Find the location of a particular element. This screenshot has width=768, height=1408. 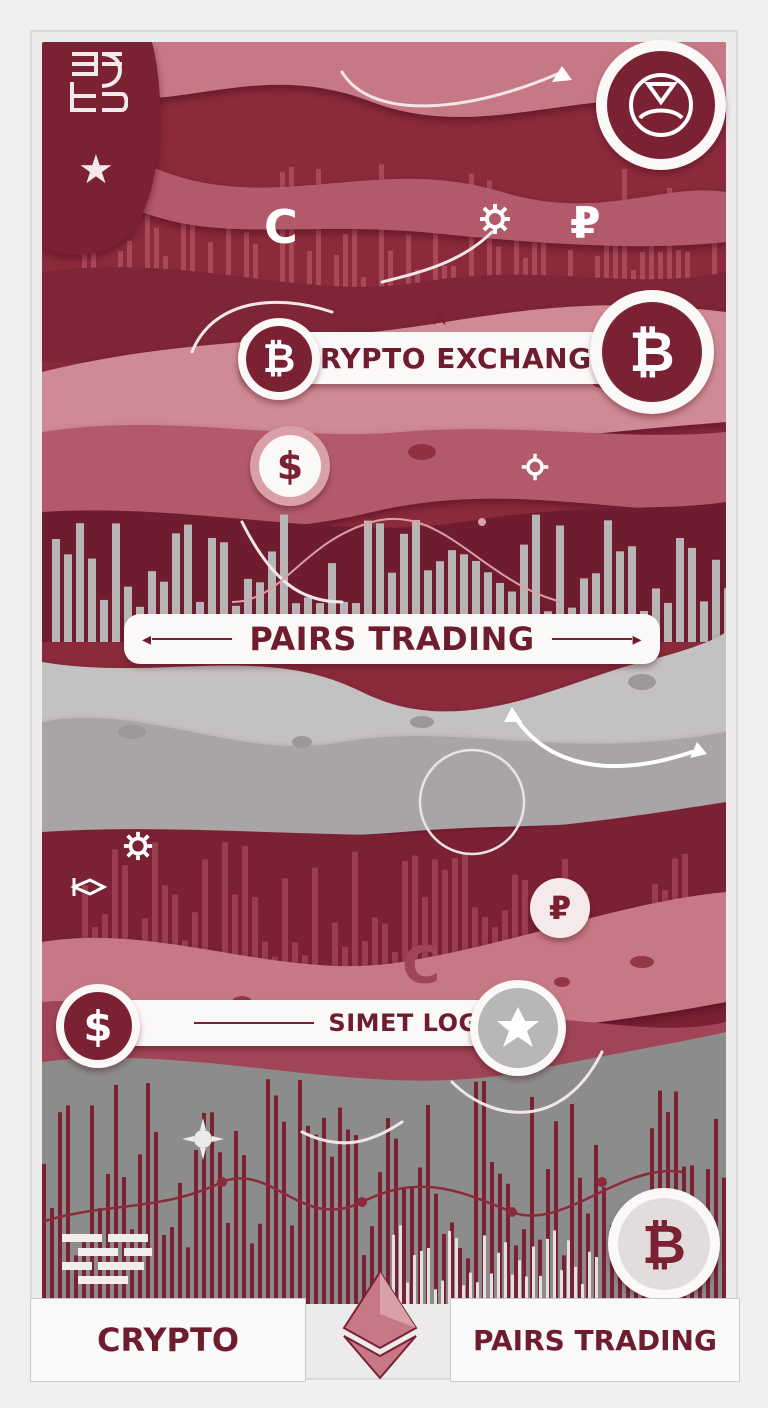

ruble-coin-icon: ₽ is located at coordinates (560, 908).